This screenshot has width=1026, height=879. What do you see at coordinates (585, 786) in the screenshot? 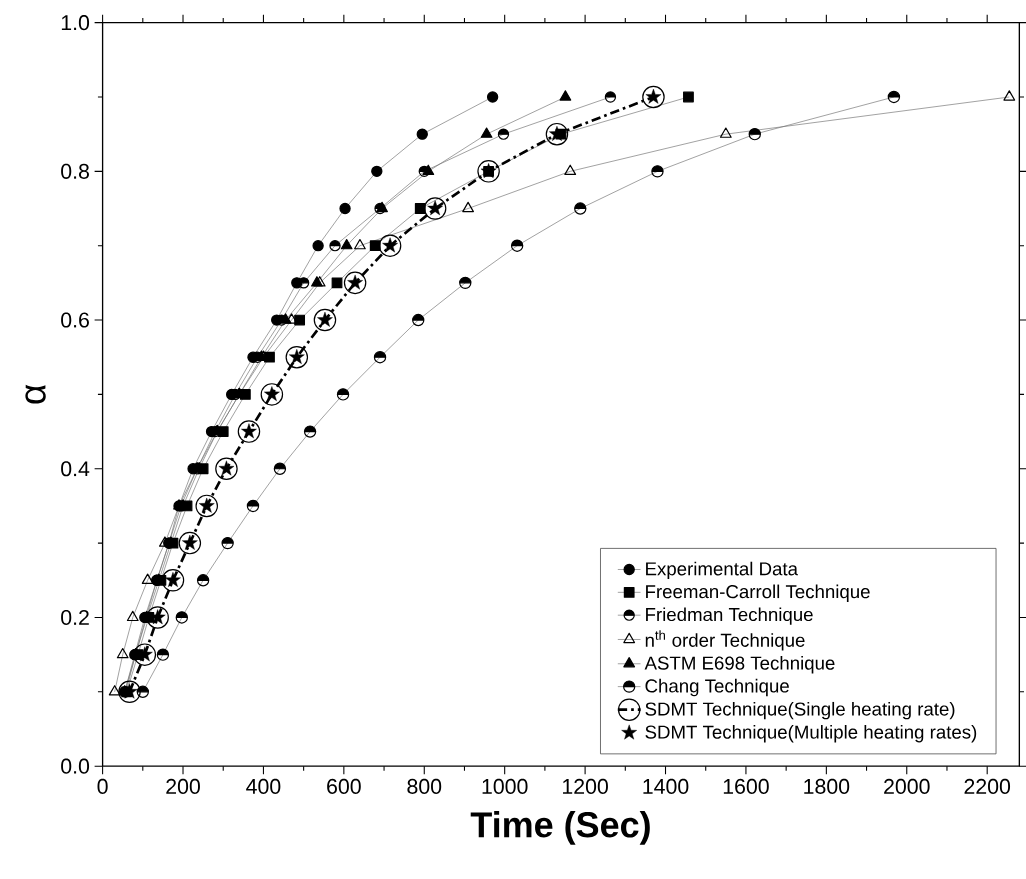
I see `x-tick-label: 1200` at bounding box center [585, 786].